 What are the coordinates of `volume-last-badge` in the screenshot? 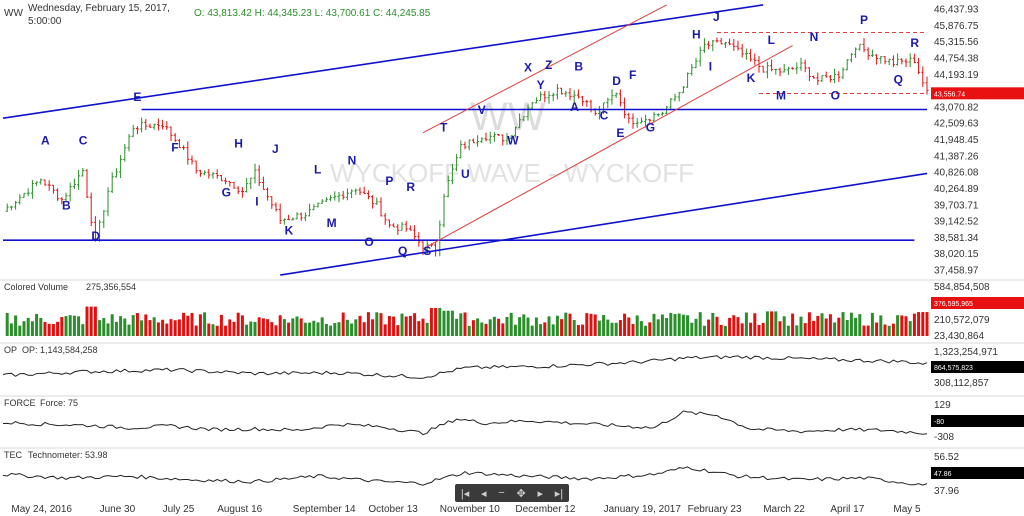 It's located at (977, 303).